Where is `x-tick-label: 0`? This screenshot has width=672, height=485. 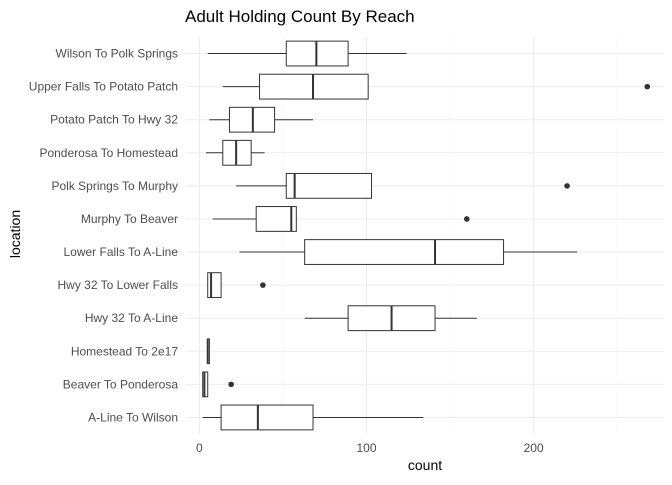 x-tick-label: 0 is located at coordinates (199, 448).